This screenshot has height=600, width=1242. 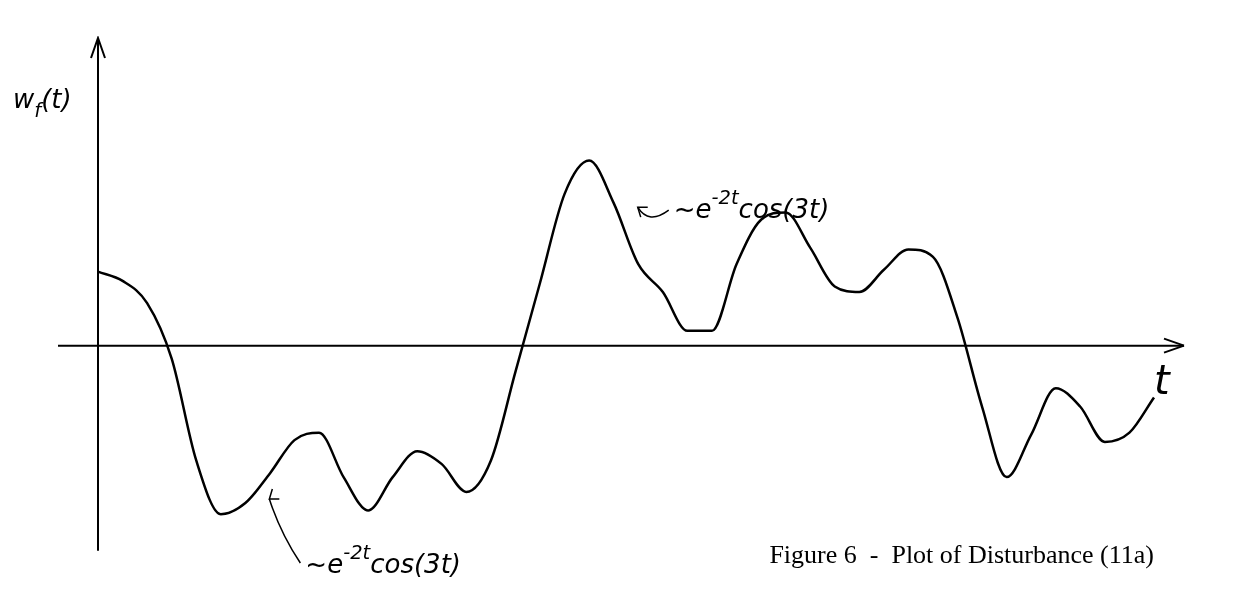 I want to click on x-axis-title: t, so click(x=1162, y=379).